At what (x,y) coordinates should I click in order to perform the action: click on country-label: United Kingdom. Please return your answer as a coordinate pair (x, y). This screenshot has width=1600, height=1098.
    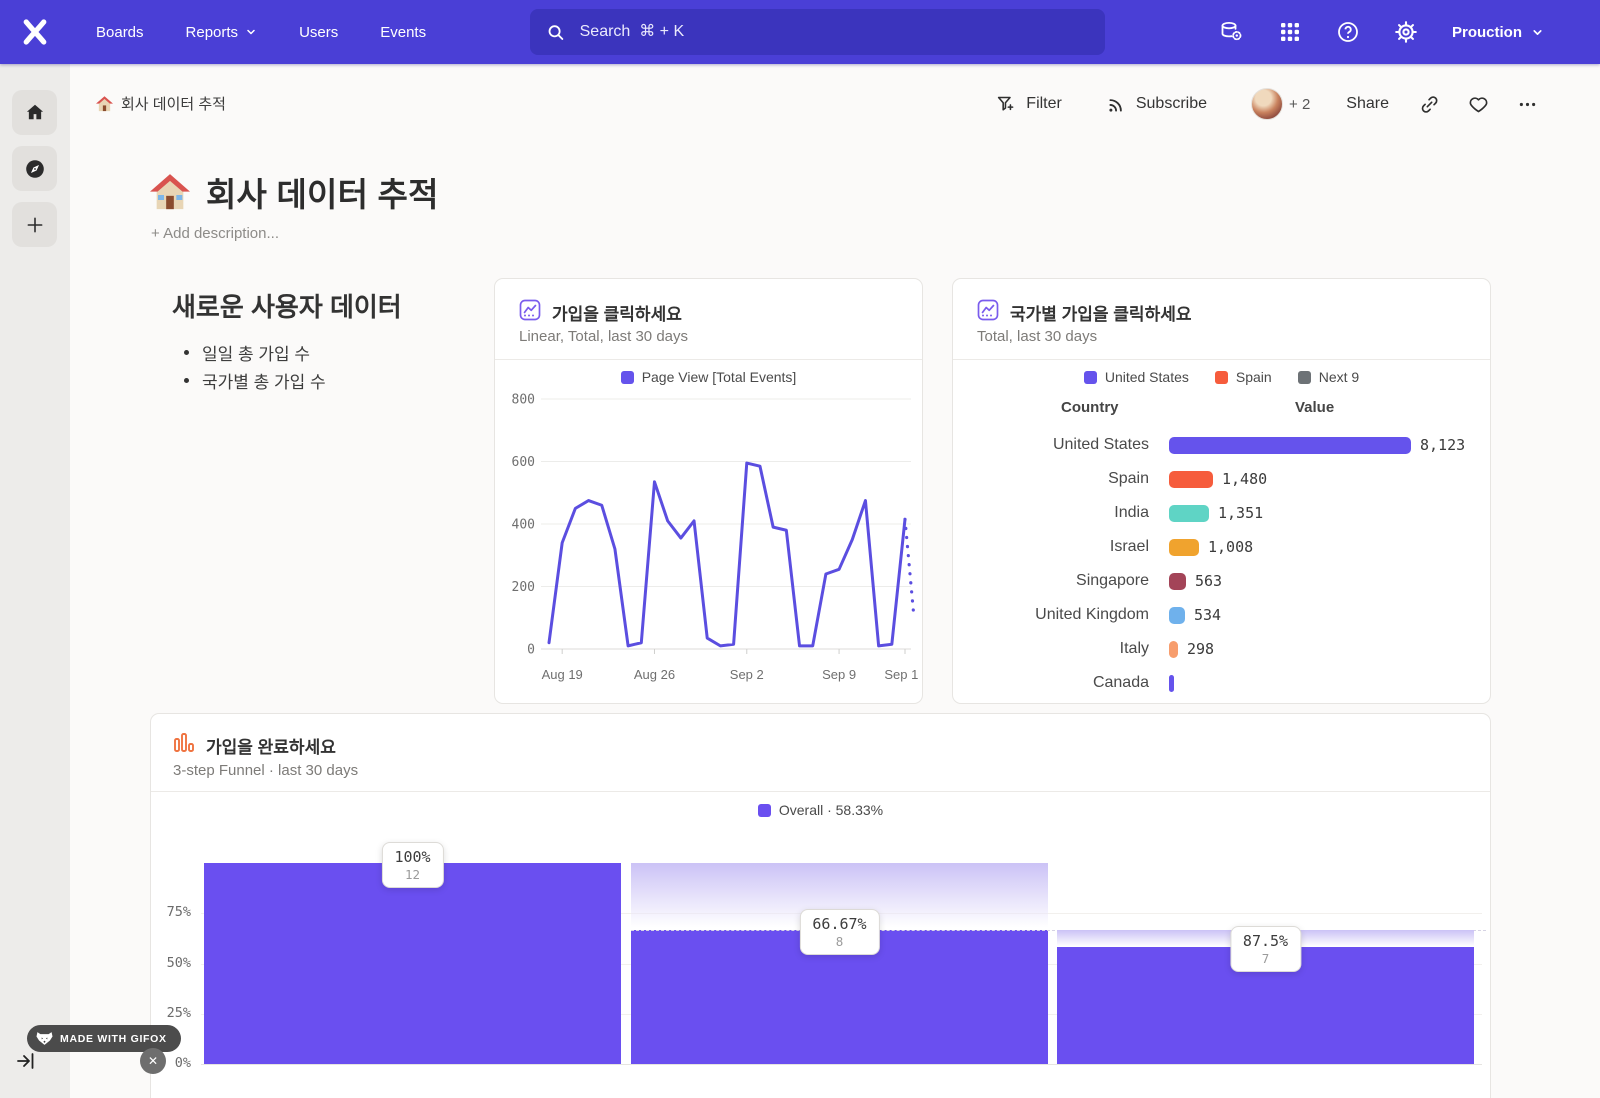
    Looking at the image, I should click on (1092, 614).